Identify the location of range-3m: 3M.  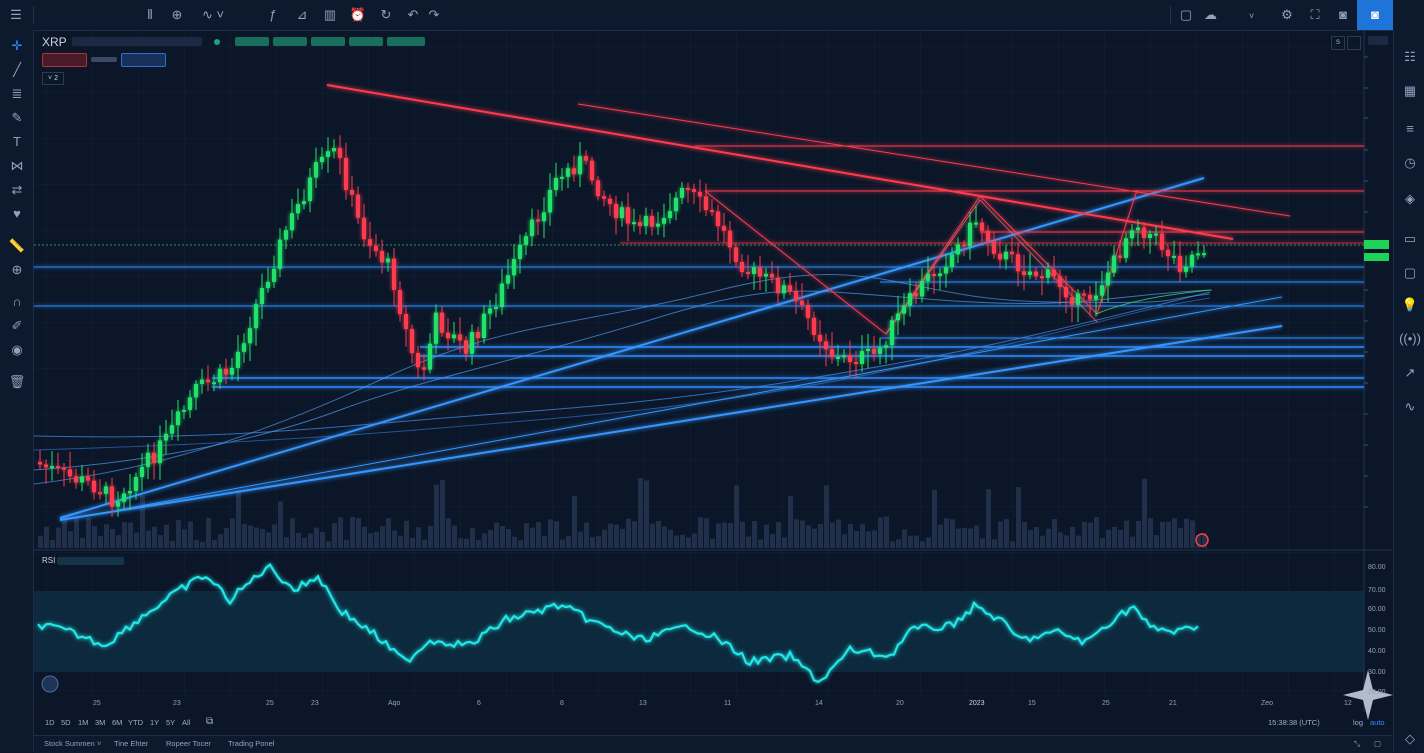
(100, 722).